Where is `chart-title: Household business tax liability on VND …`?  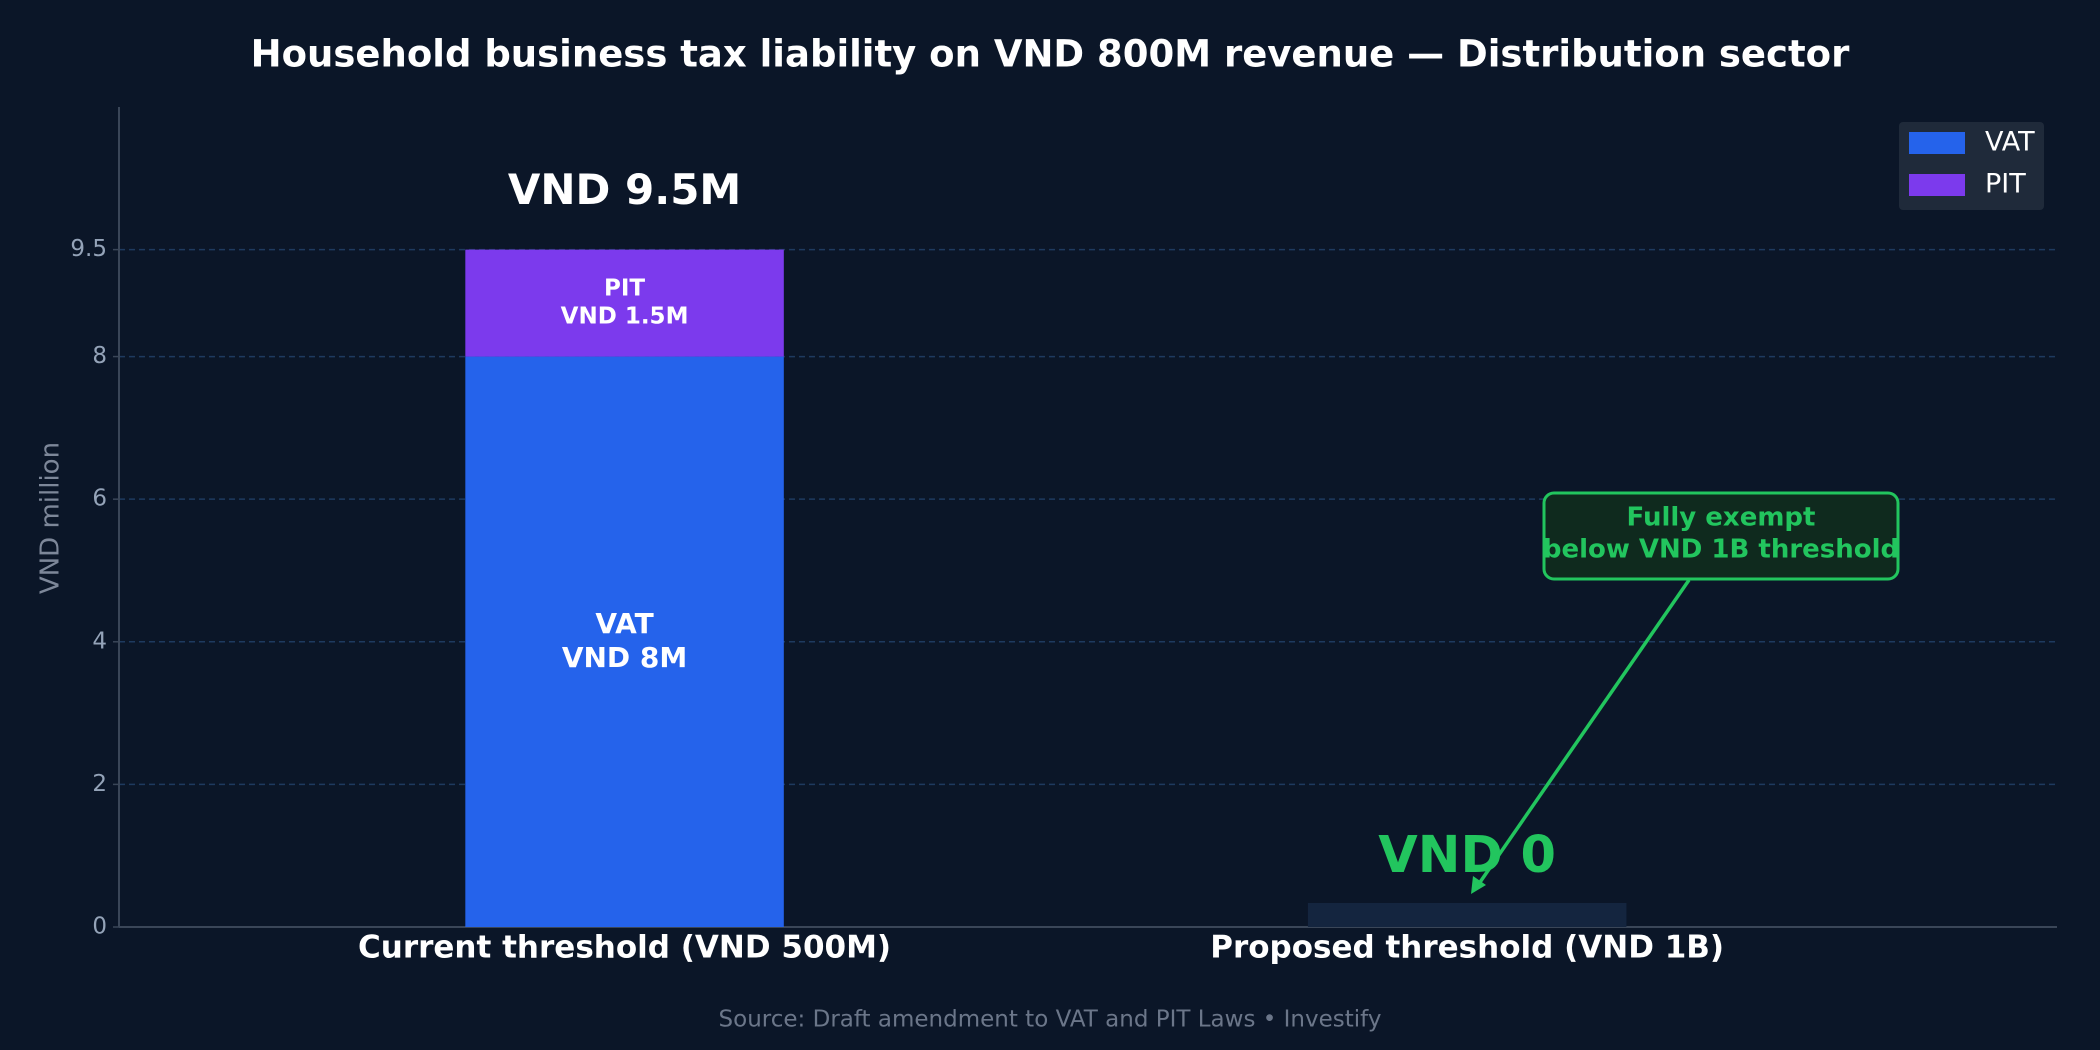
chart-title: Household business tax liability on VND … is located at coordinates (1050, 54).